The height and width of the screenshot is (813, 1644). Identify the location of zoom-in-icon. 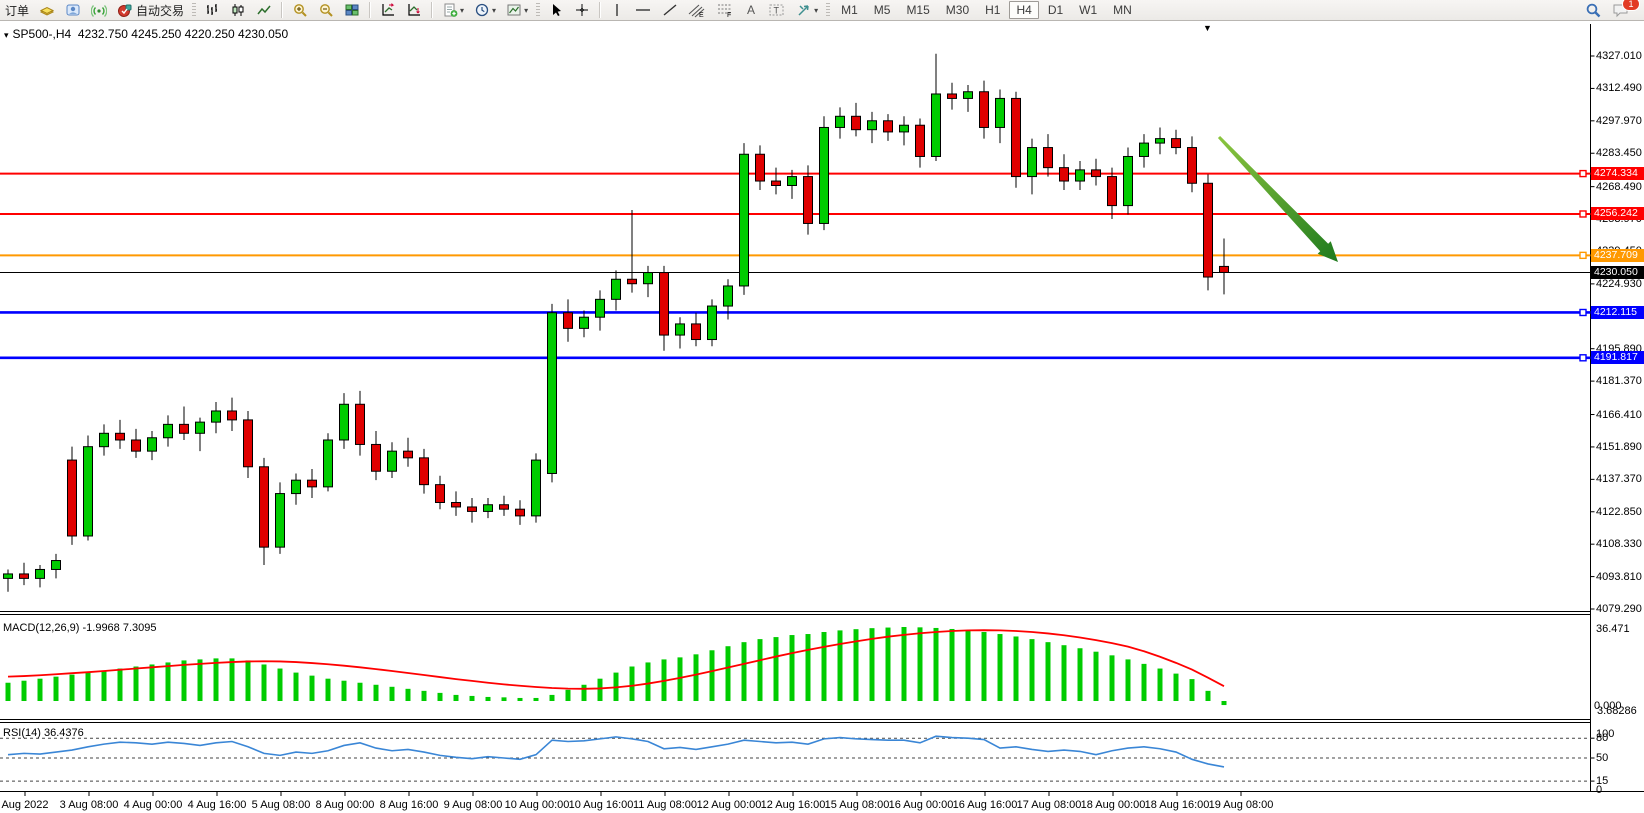
(300, 10).